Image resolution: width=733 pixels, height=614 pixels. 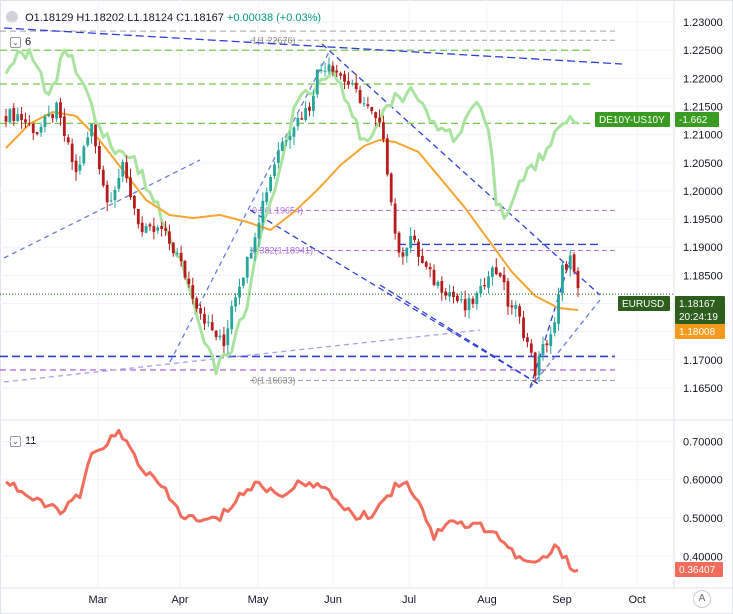 I want to click on symbol-eye-icon, so click(x=12, y=17).